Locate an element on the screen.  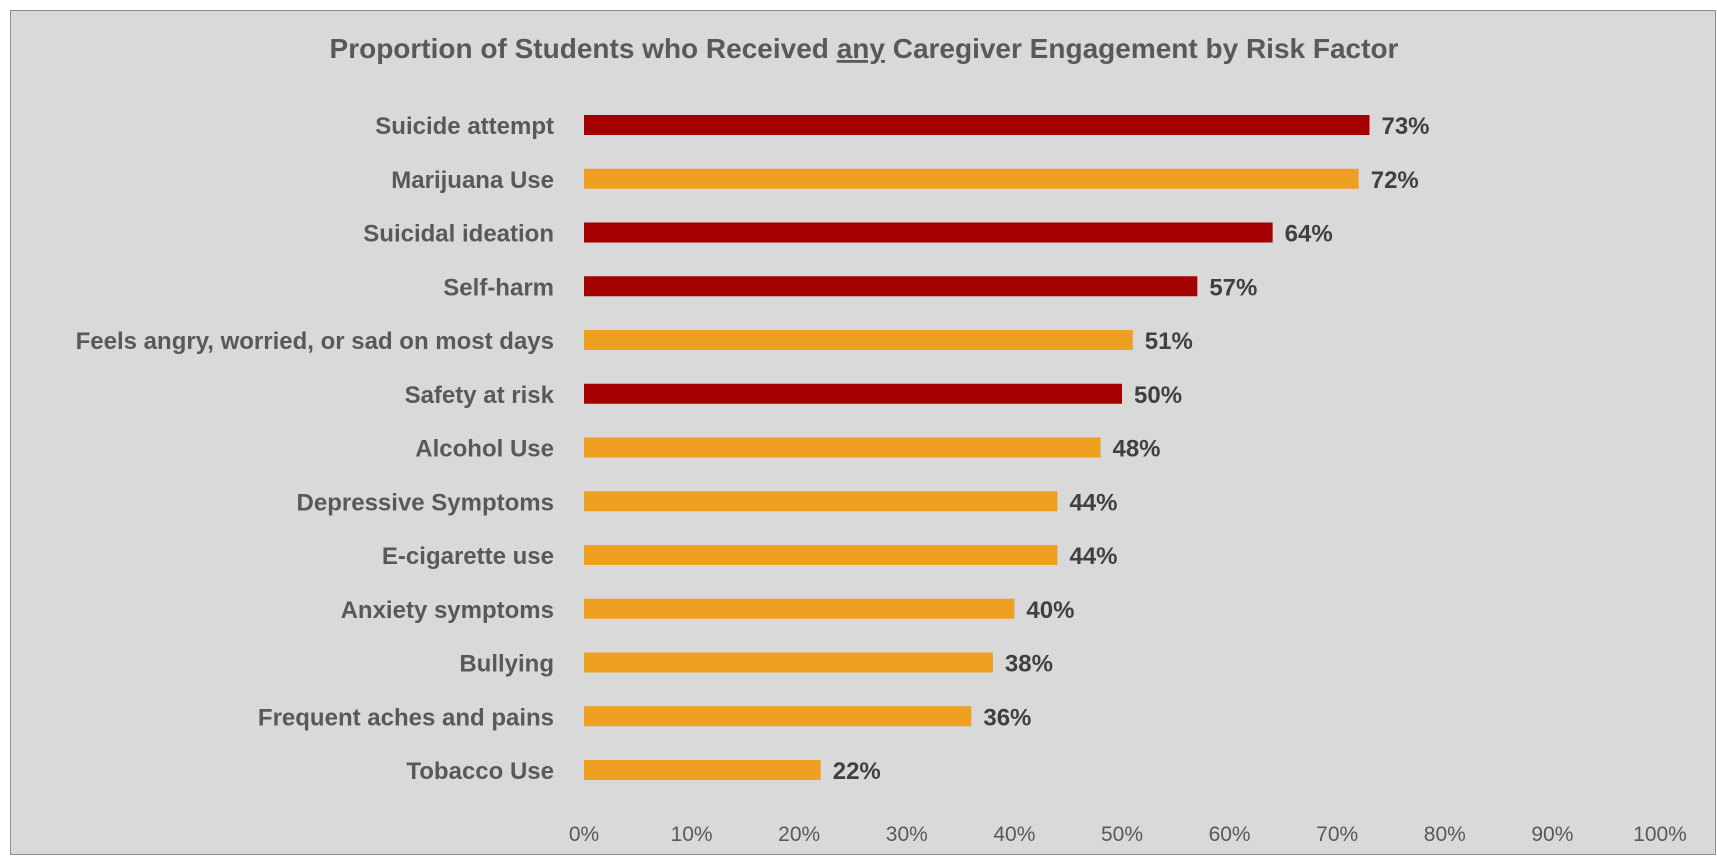
chart-title-emphasis: any is located at coordinates (861, 48).